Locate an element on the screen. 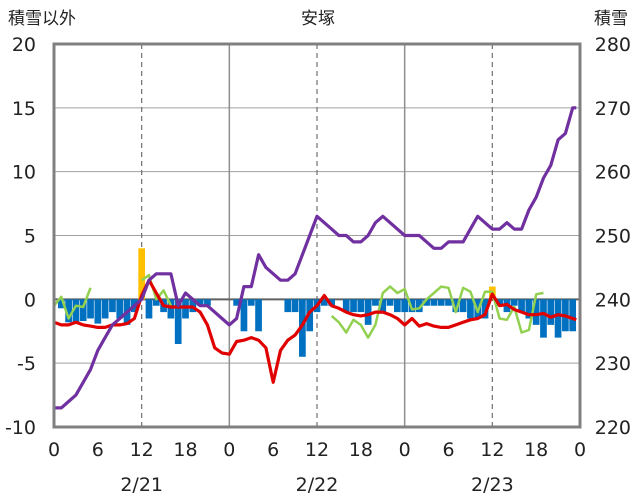 The height and width of the screenshot is (501, 636). y-right-label: 積雪 is located at coordinates (611, 19).